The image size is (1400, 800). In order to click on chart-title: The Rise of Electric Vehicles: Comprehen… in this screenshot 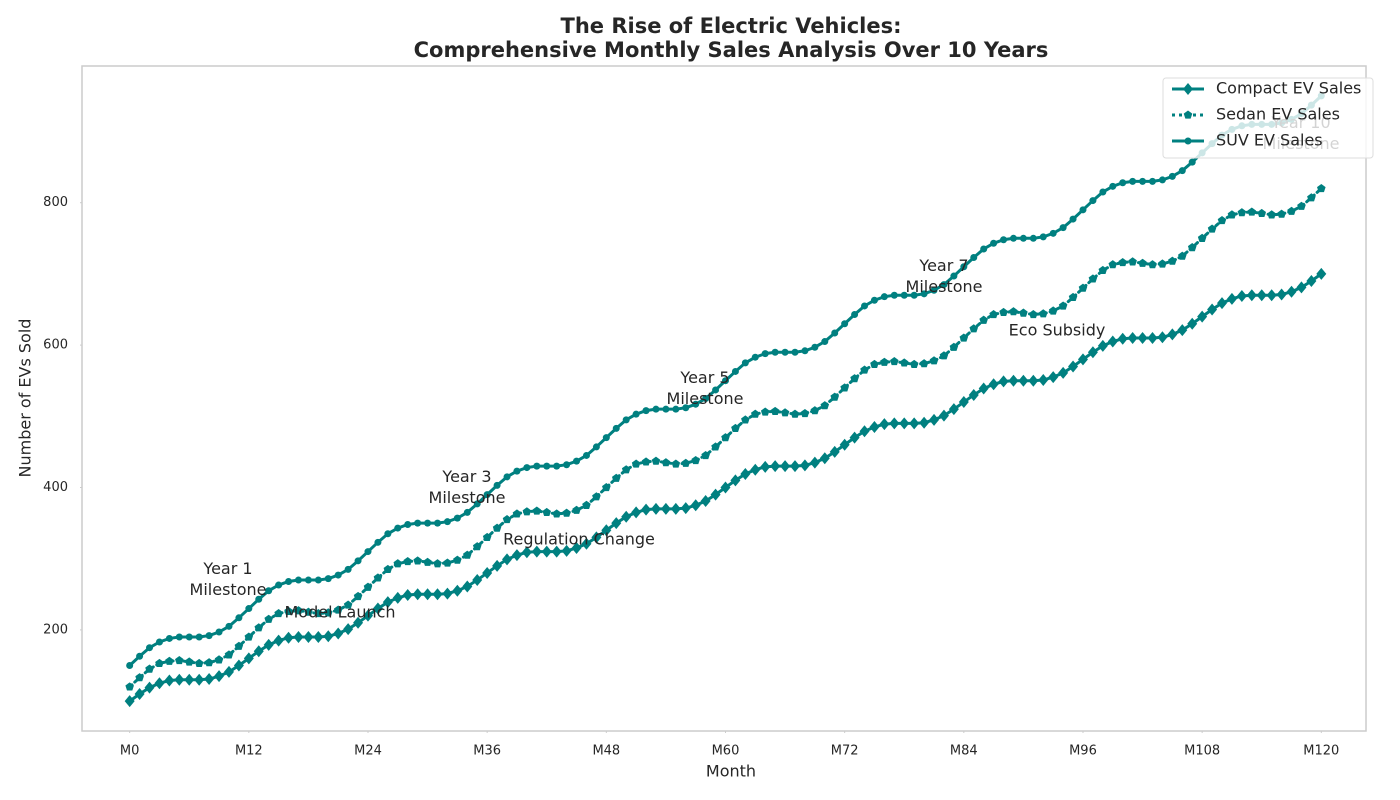, I will do `click(731, 37)`.